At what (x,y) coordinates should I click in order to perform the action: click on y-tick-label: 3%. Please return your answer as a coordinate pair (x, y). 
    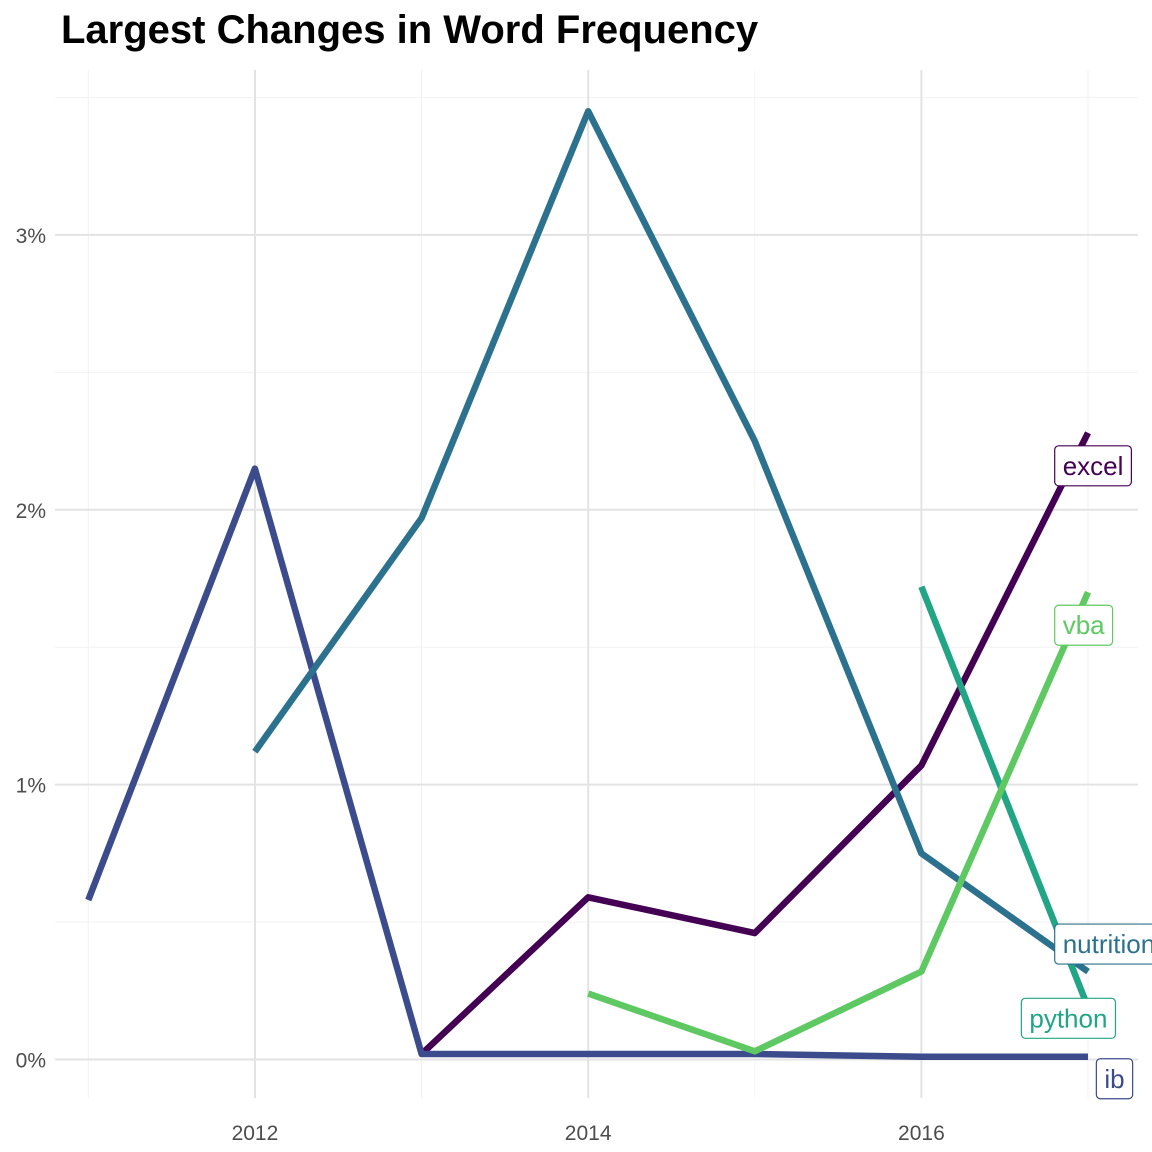
    Looking at the image, I should click on (31, 236).